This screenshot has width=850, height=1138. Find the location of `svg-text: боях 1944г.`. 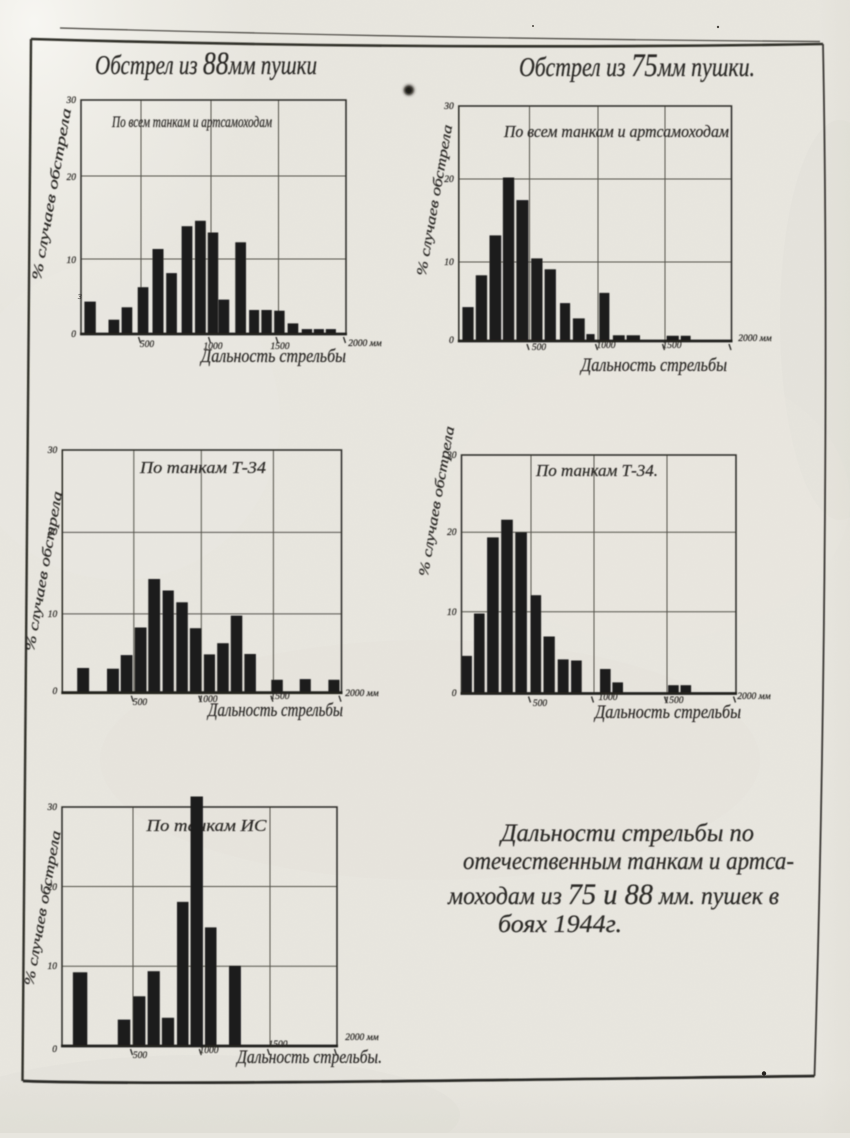

svg-text: боях 1944г. is located at coordinates (560, 924).